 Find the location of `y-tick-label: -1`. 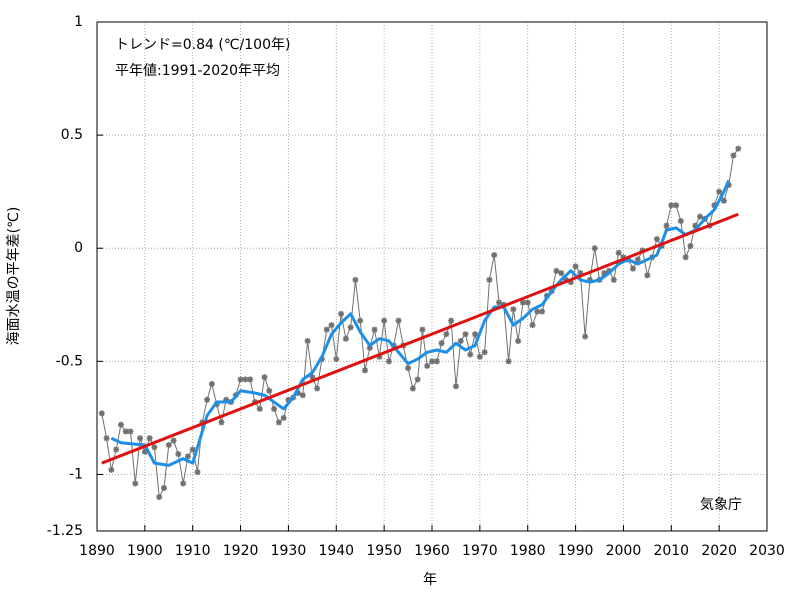

y-tick-label: -1 is located at coordinates (76, 474).